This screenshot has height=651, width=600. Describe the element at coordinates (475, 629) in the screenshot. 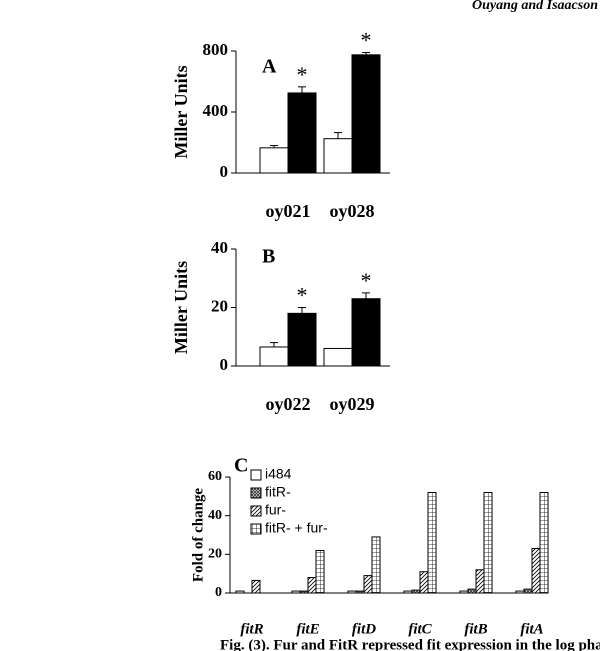

I see `x-tick-label: fitB` at that location.